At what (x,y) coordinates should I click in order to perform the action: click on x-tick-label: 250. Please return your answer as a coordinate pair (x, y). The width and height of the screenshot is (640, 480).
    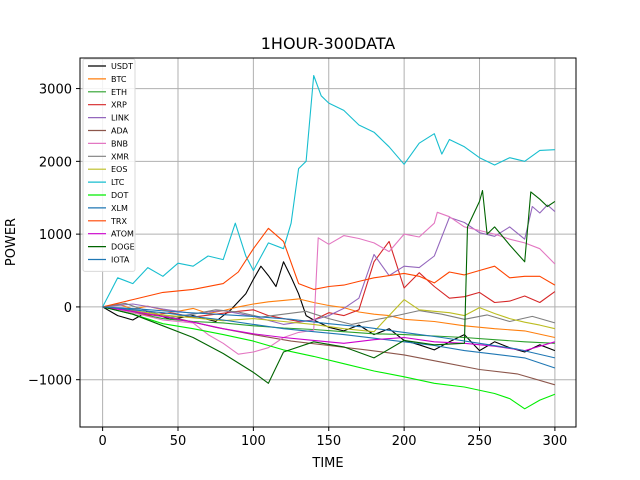
    Looking at the image, I should click on (479, 441).